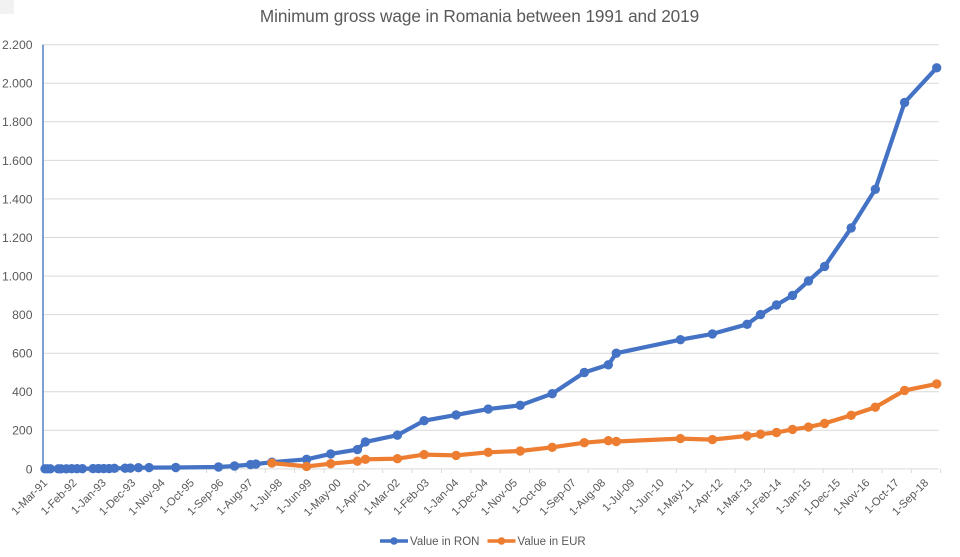  What do you see at coordinates (444, 542) in the screenshot?
I see `svg-text: Value in RON` at bounding box center [444, 542].